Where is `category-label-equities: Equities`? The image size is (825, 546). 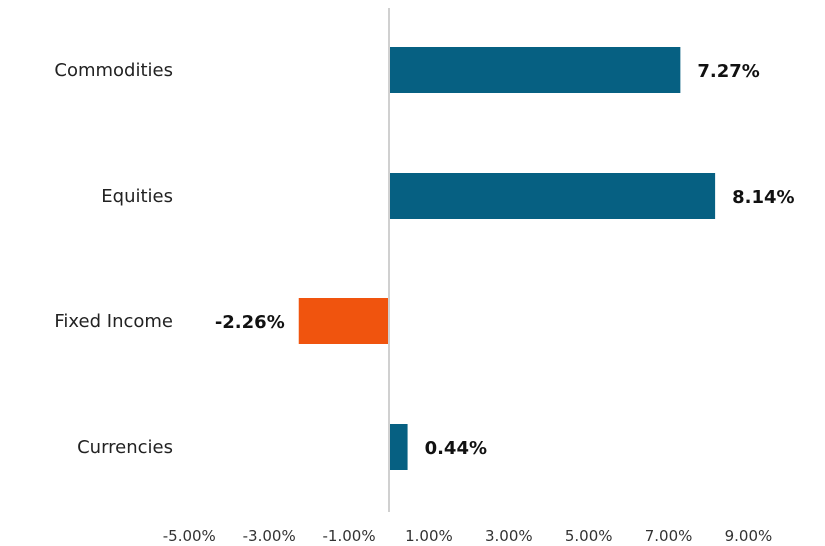 category-label-equities: Equities is located at coordinates (137, 196).